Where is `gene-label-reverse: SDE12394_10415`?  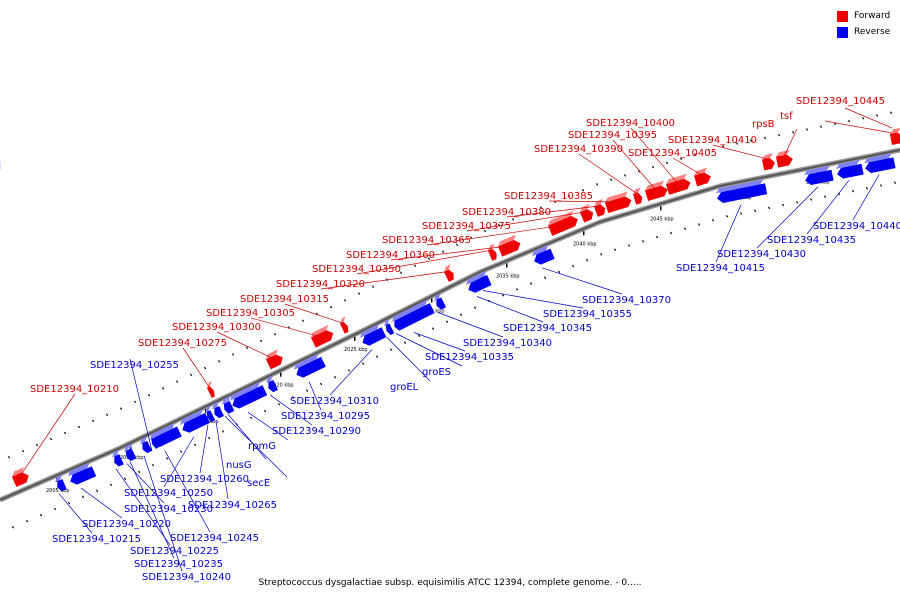 gene-label-reverse: SDE12394_10415 is located at coordinates (720, 268).